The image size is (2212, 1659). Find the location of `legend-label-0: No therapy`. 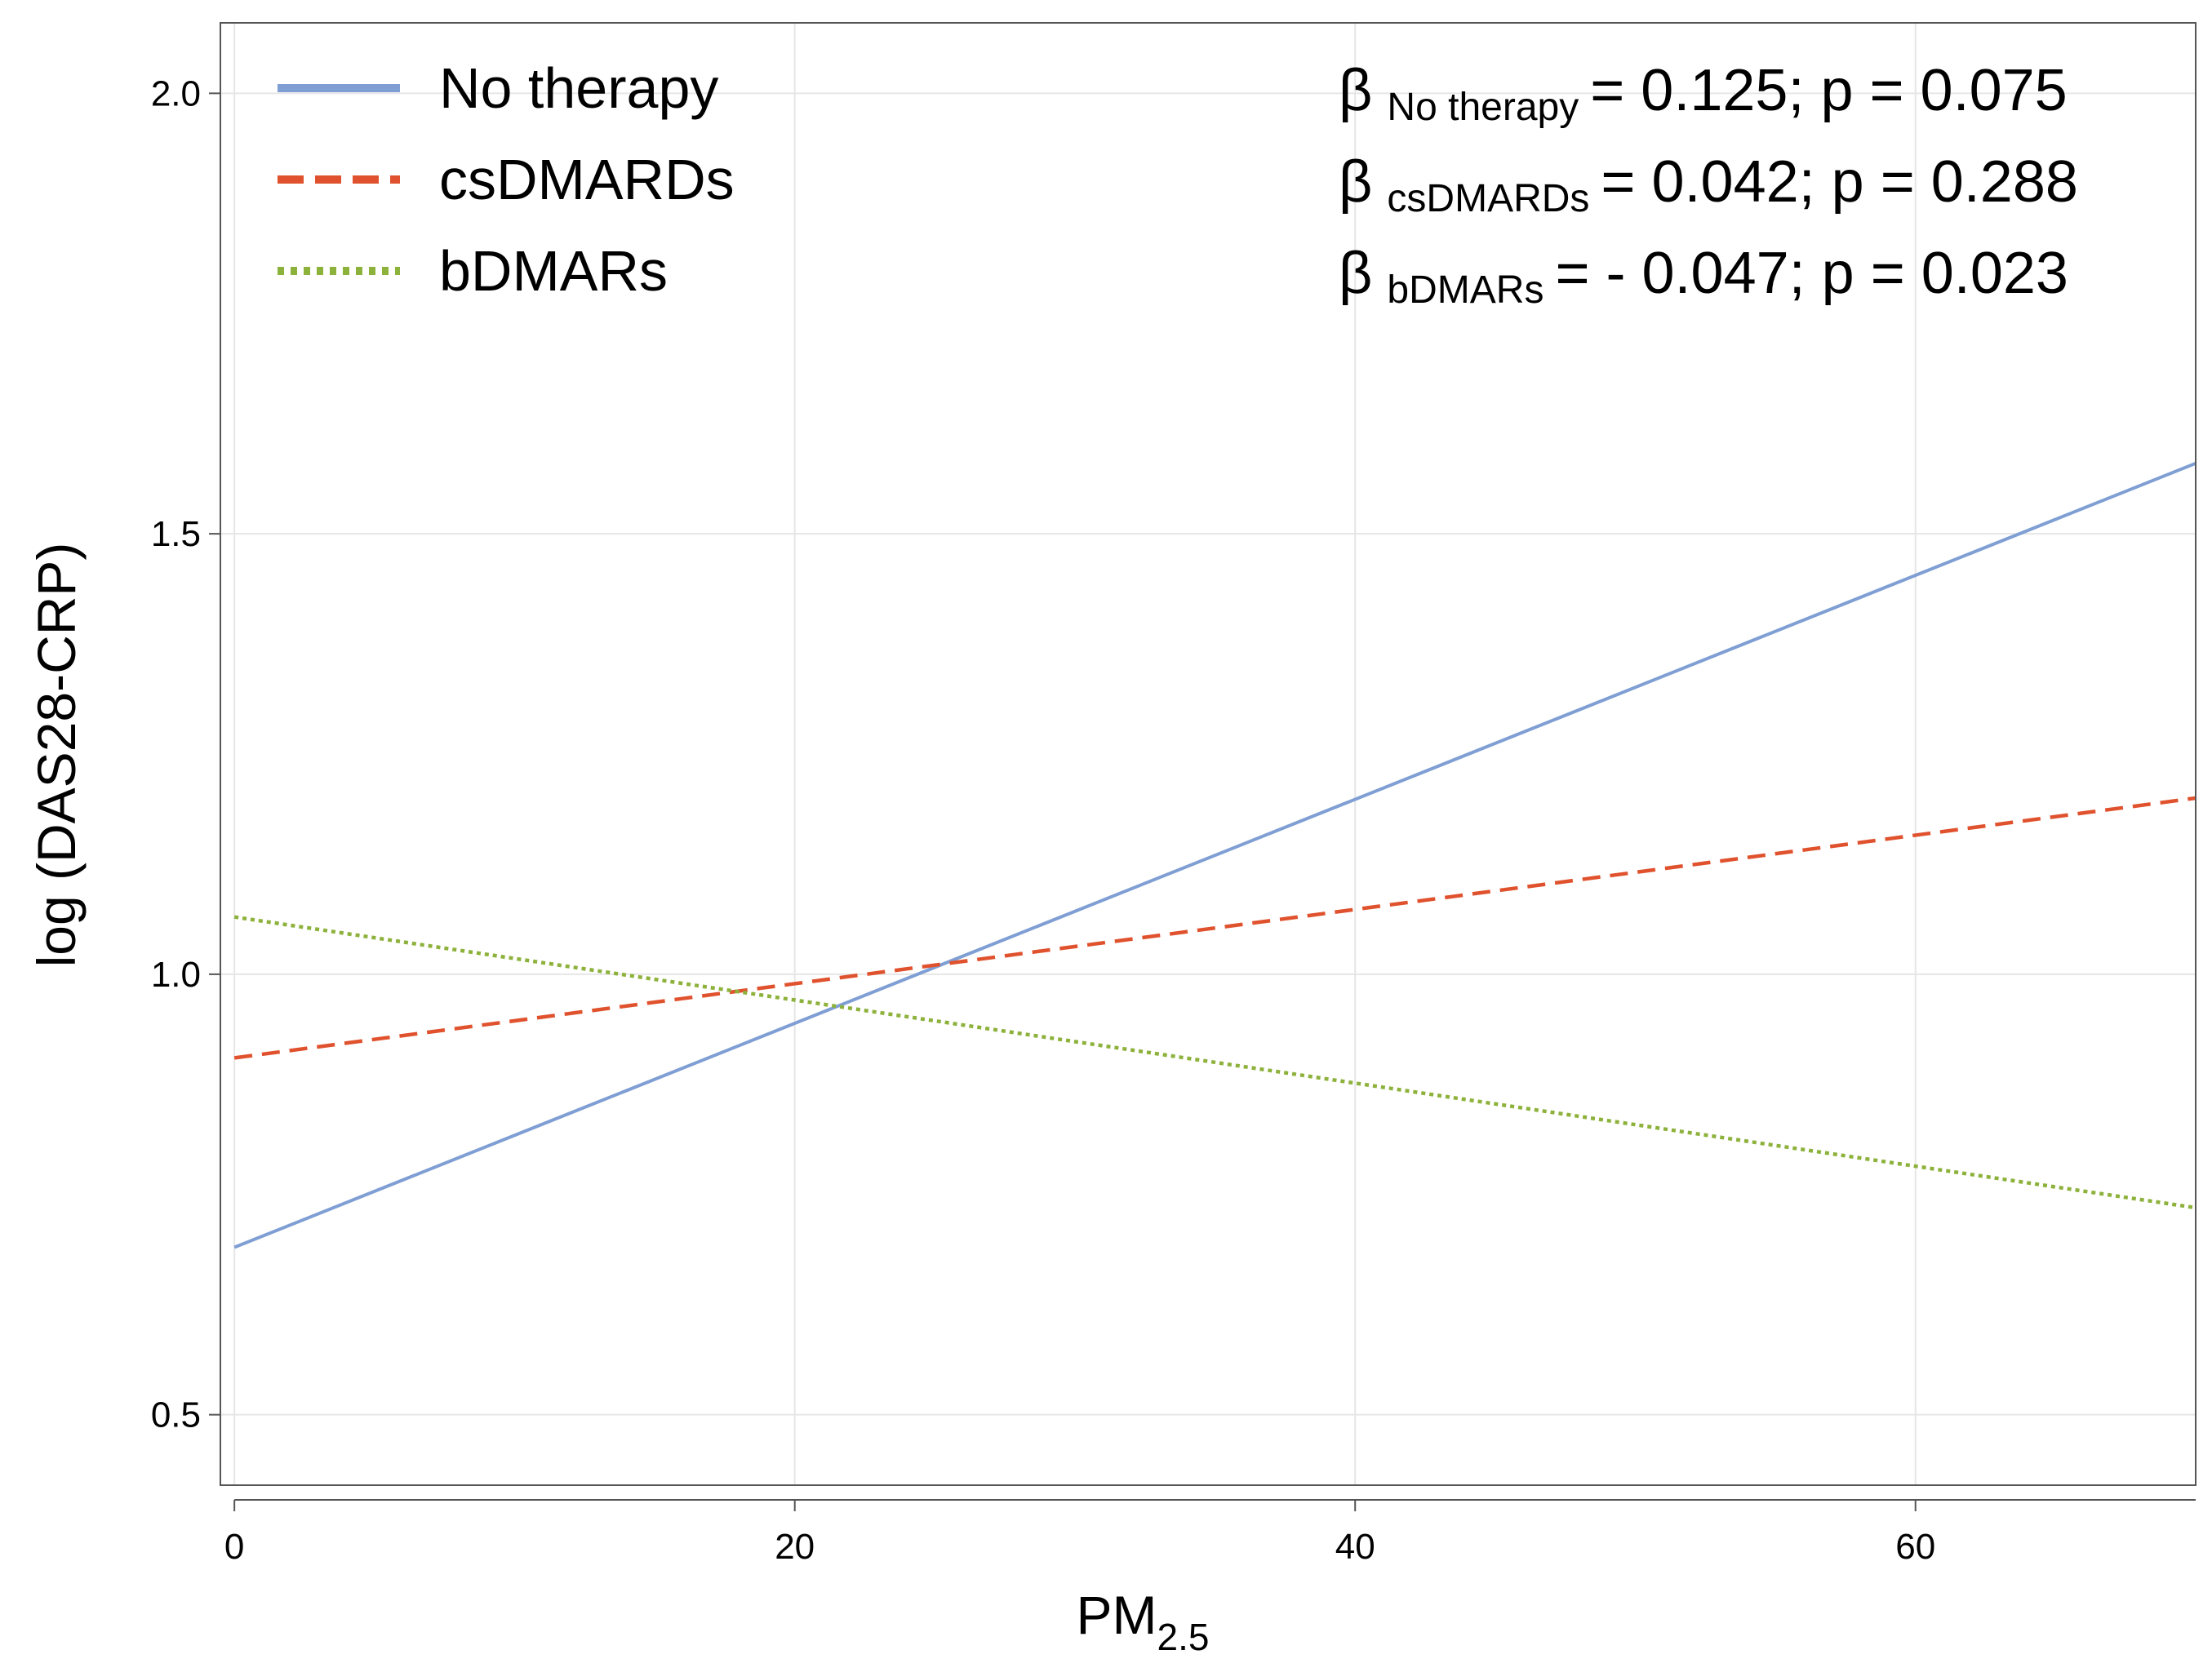

legend-label-0: No therapy is located at coordinates (578, 88).